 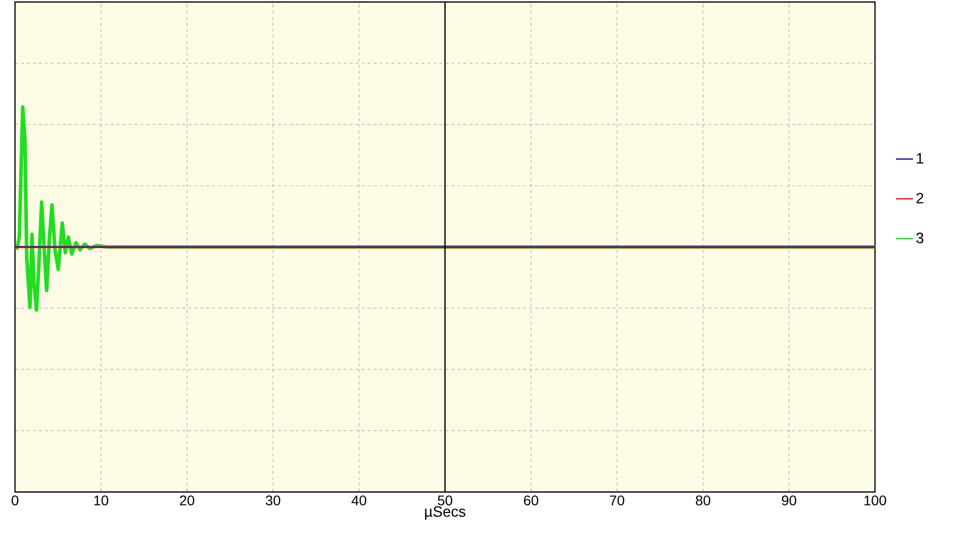 I want to click on x-tick-label: 0, so click(x=15, y=500).